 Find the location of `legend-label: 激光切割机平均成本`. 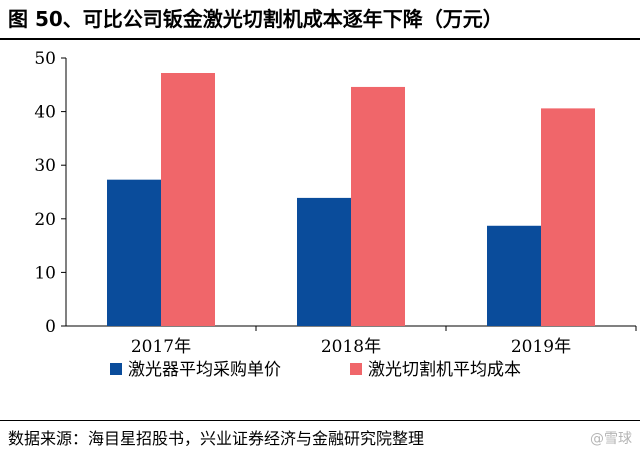

legend-label: 激光切割机平均成本 is located at coordinates (444, 370).